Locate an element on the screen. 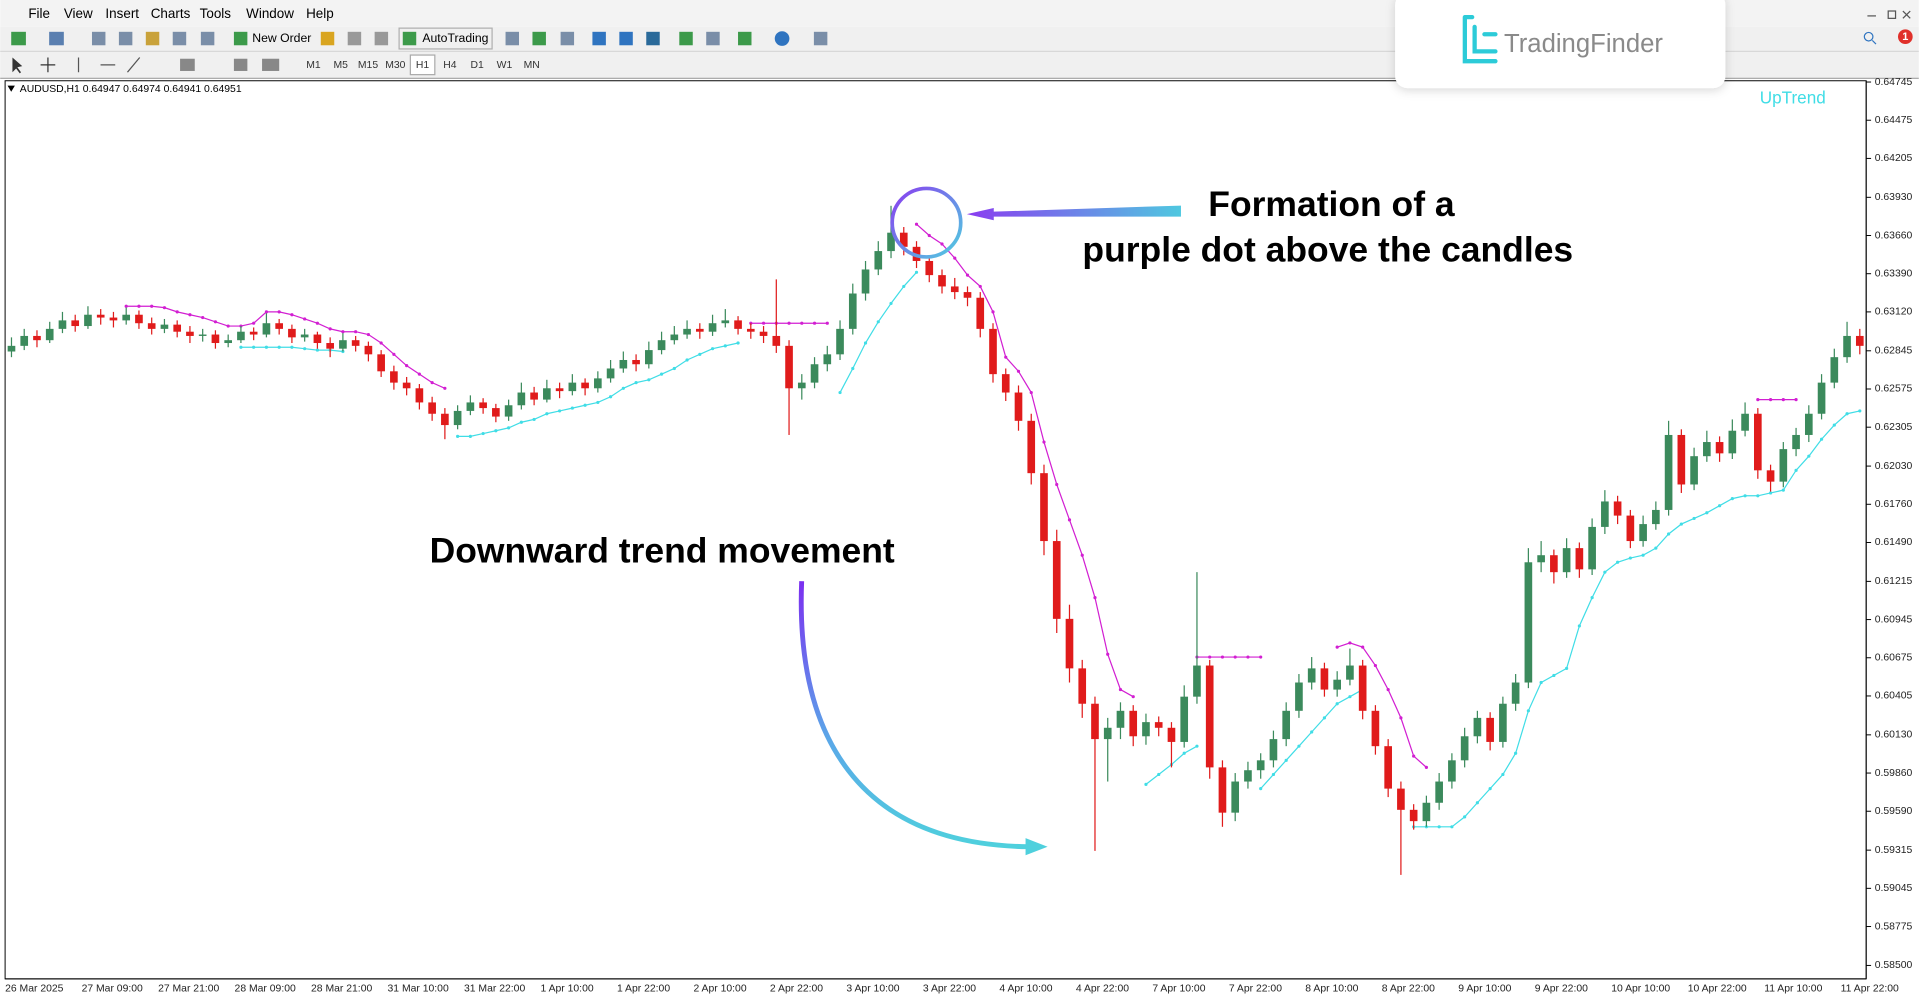 Image resolution: width=1919 pixels, height=996 pixels. menu-item: Window is located at coordinates (270, 13).